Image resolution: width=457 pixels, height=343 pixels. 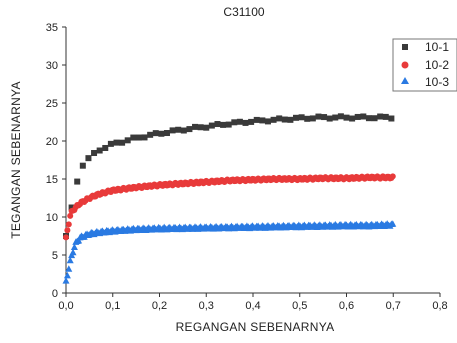 What do you see at coordinates (206, 306) in the screenshot?
I see `x-tick-label: 0,3` at bounding box center [206, 306].